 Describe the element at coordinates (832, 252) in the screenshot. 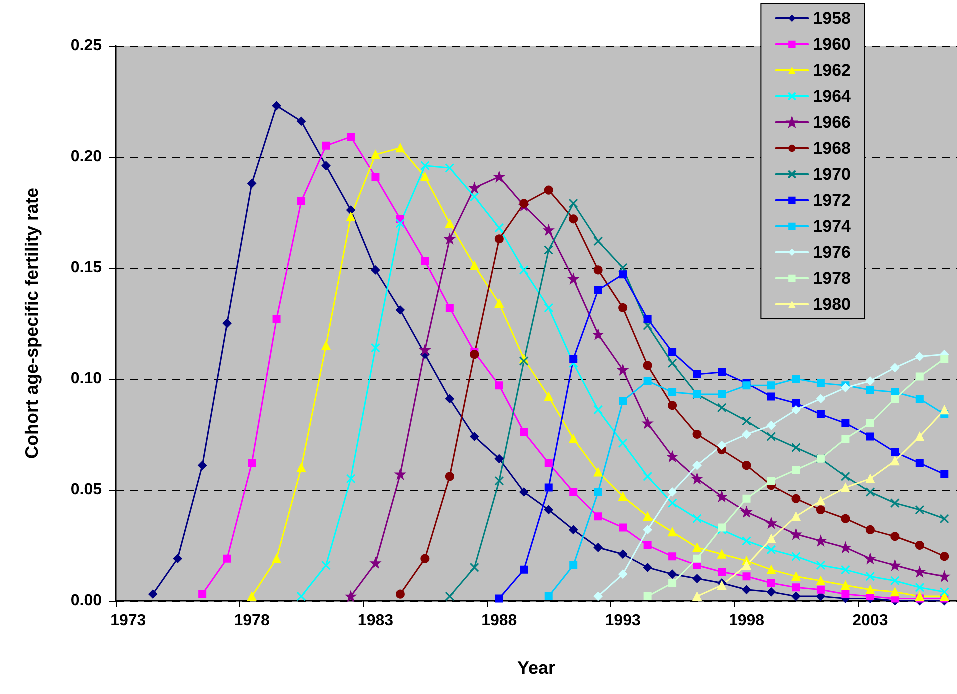

I see `legend-label: 1976` at that location.